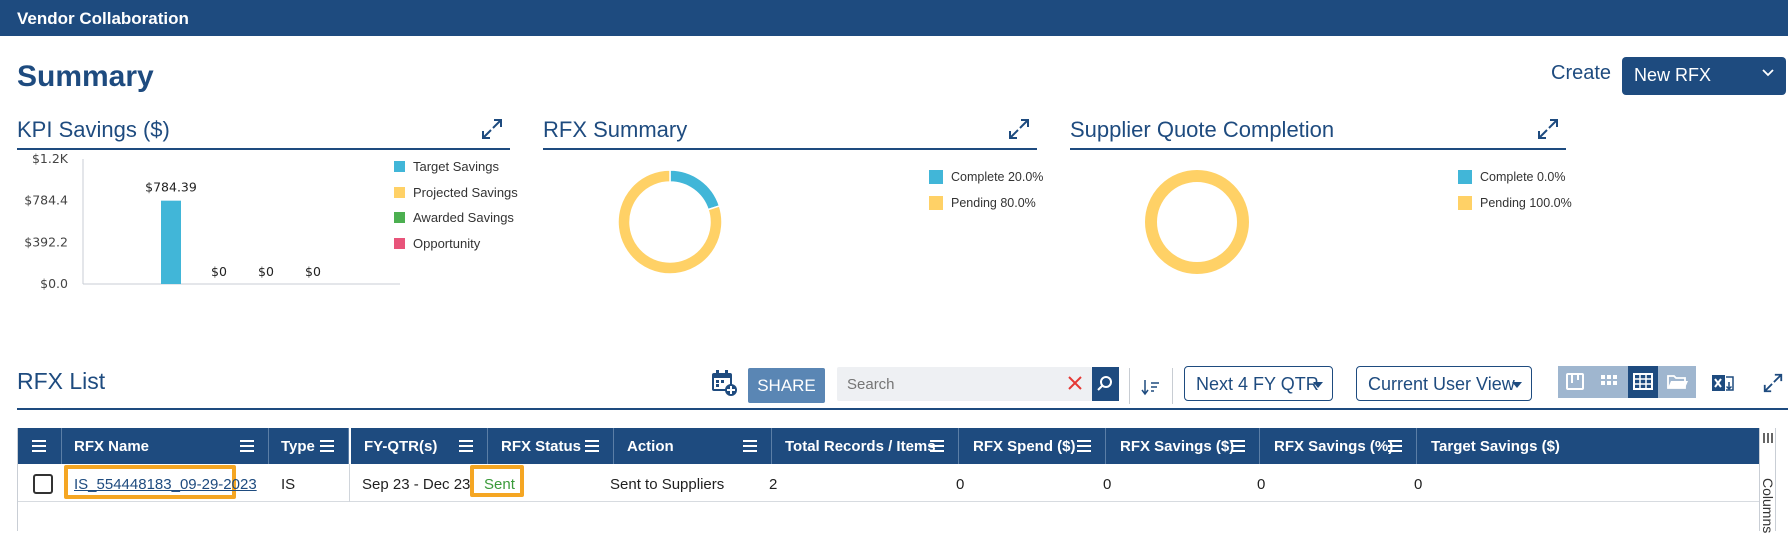 Image resolution: width=1788 pixels, height=533 pixels. I want to click on action-cell: Sent to Suppliers, so click(667, 484).